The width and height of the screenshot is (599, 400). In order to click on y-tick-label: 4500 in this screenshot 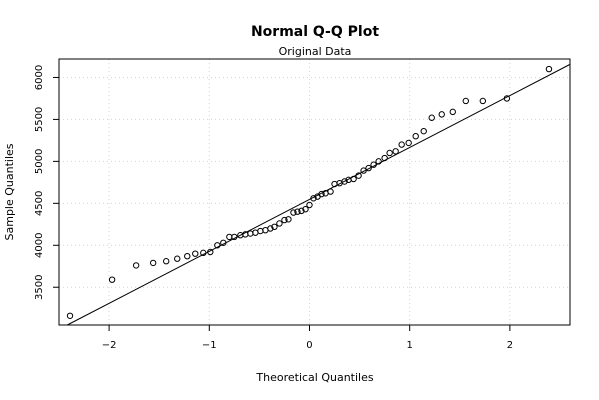, I will do `click(39, 203)`.